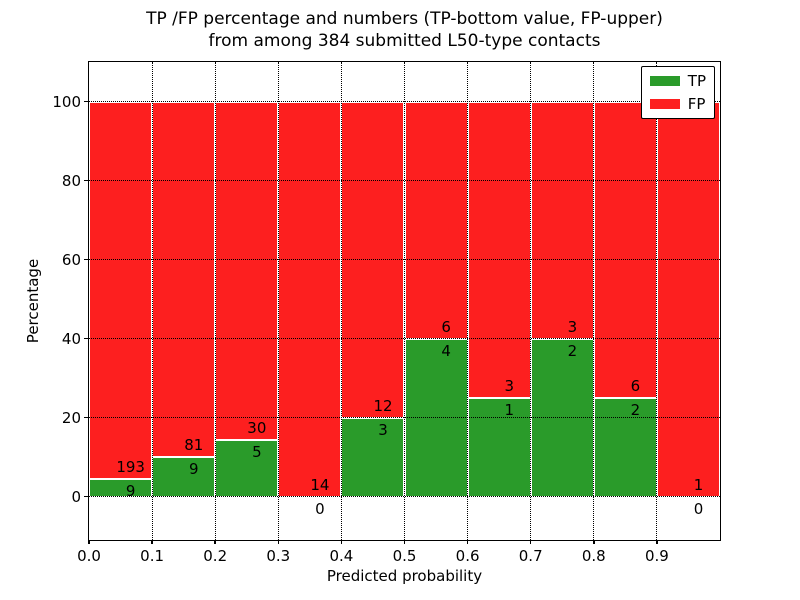 The height and width of the screenshot is (600, 800). Describe the element at coordinates (383, 405) in the screenshot. I see `fp-count-label: 12` at that location.